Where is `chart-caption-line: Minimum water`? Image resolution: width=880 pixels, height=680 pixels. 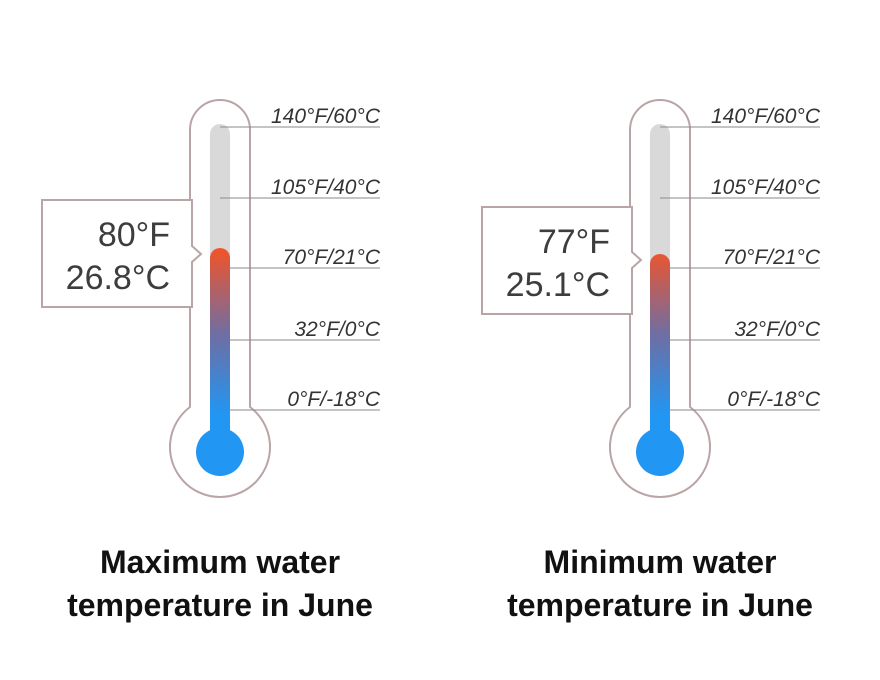 chart-caption-line: Minimum water is located at coordinates (660, 562).